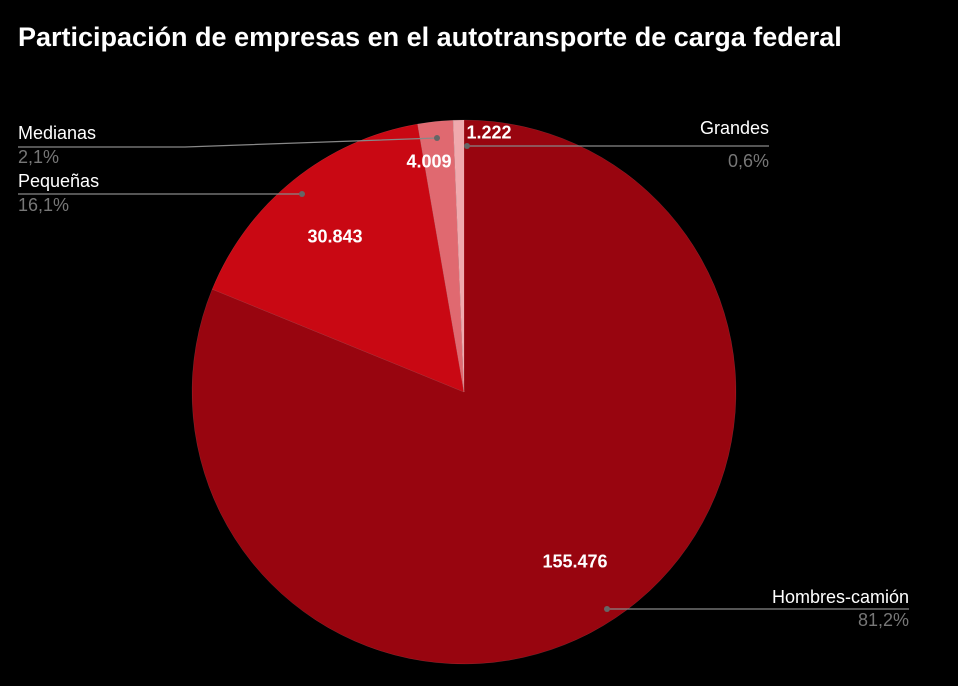  I want to click on slice-percent-label-1: 16,1%, so click(44, 205).